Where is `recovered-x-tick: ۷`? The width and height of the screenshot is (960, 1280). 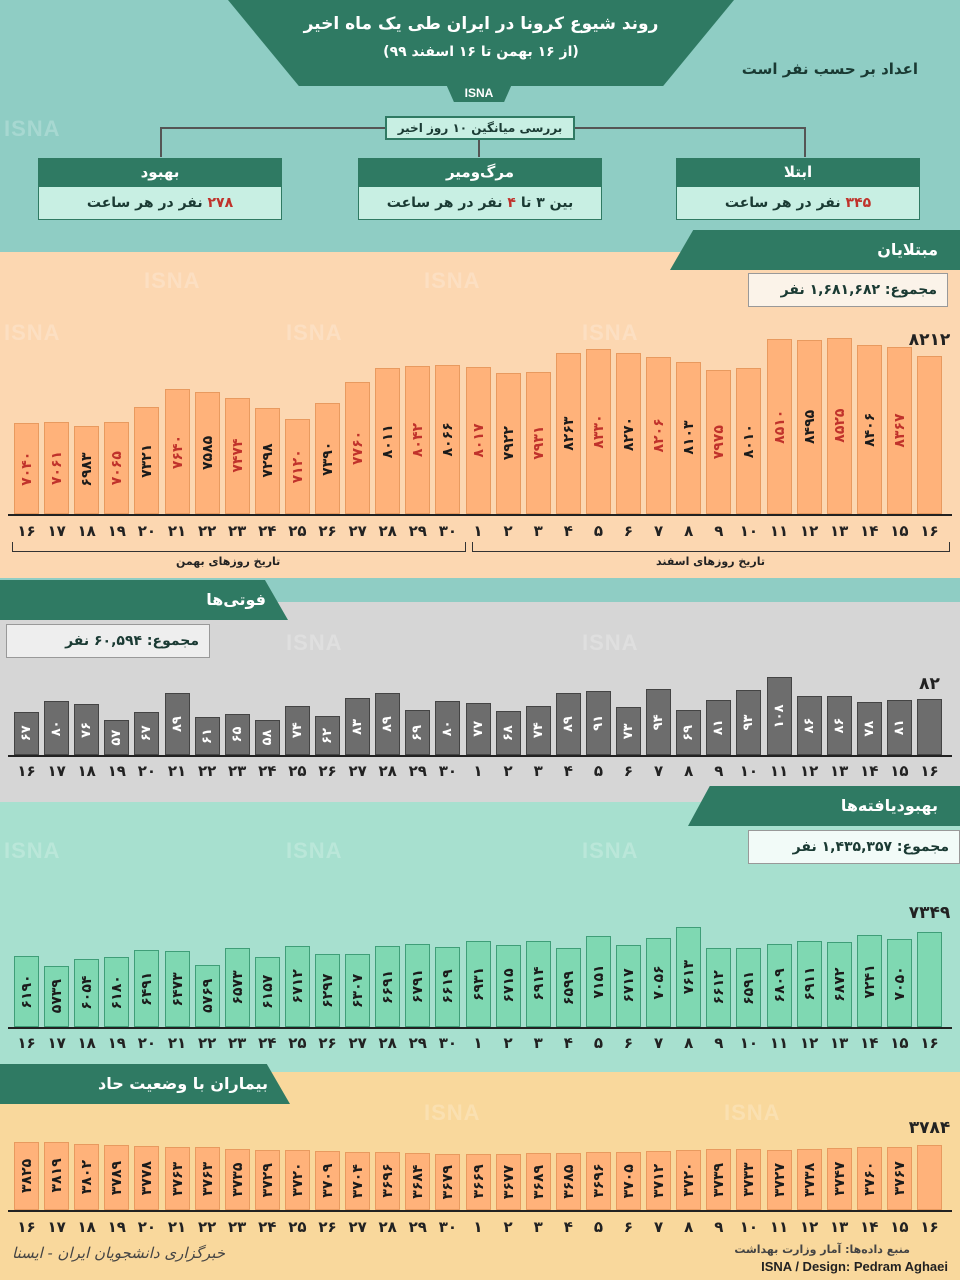 recovered-x-tick: ۷ is located at coordinates (659, 1043).